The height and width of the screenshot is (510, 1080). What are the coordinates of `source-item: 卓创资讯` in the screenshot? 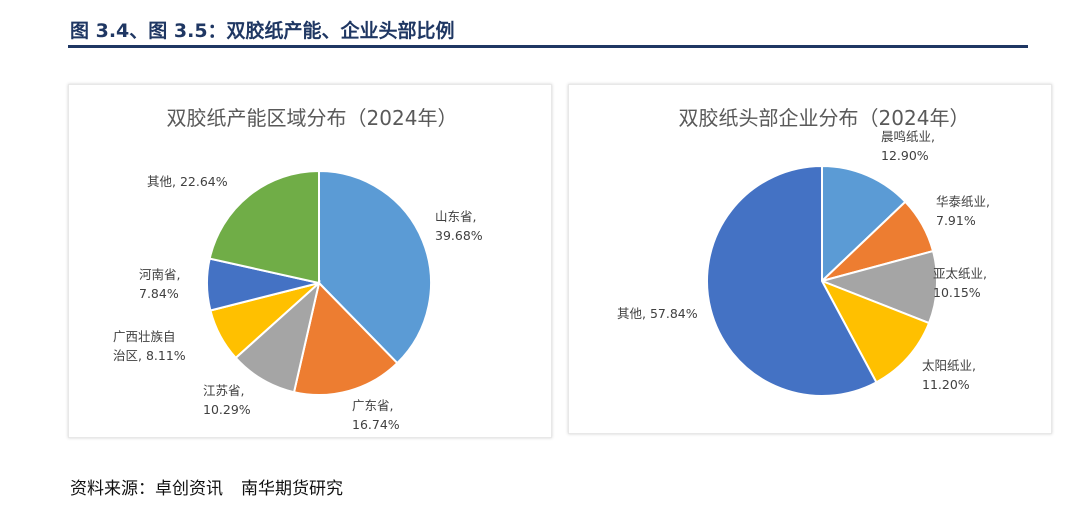 It's located at (189, 489).